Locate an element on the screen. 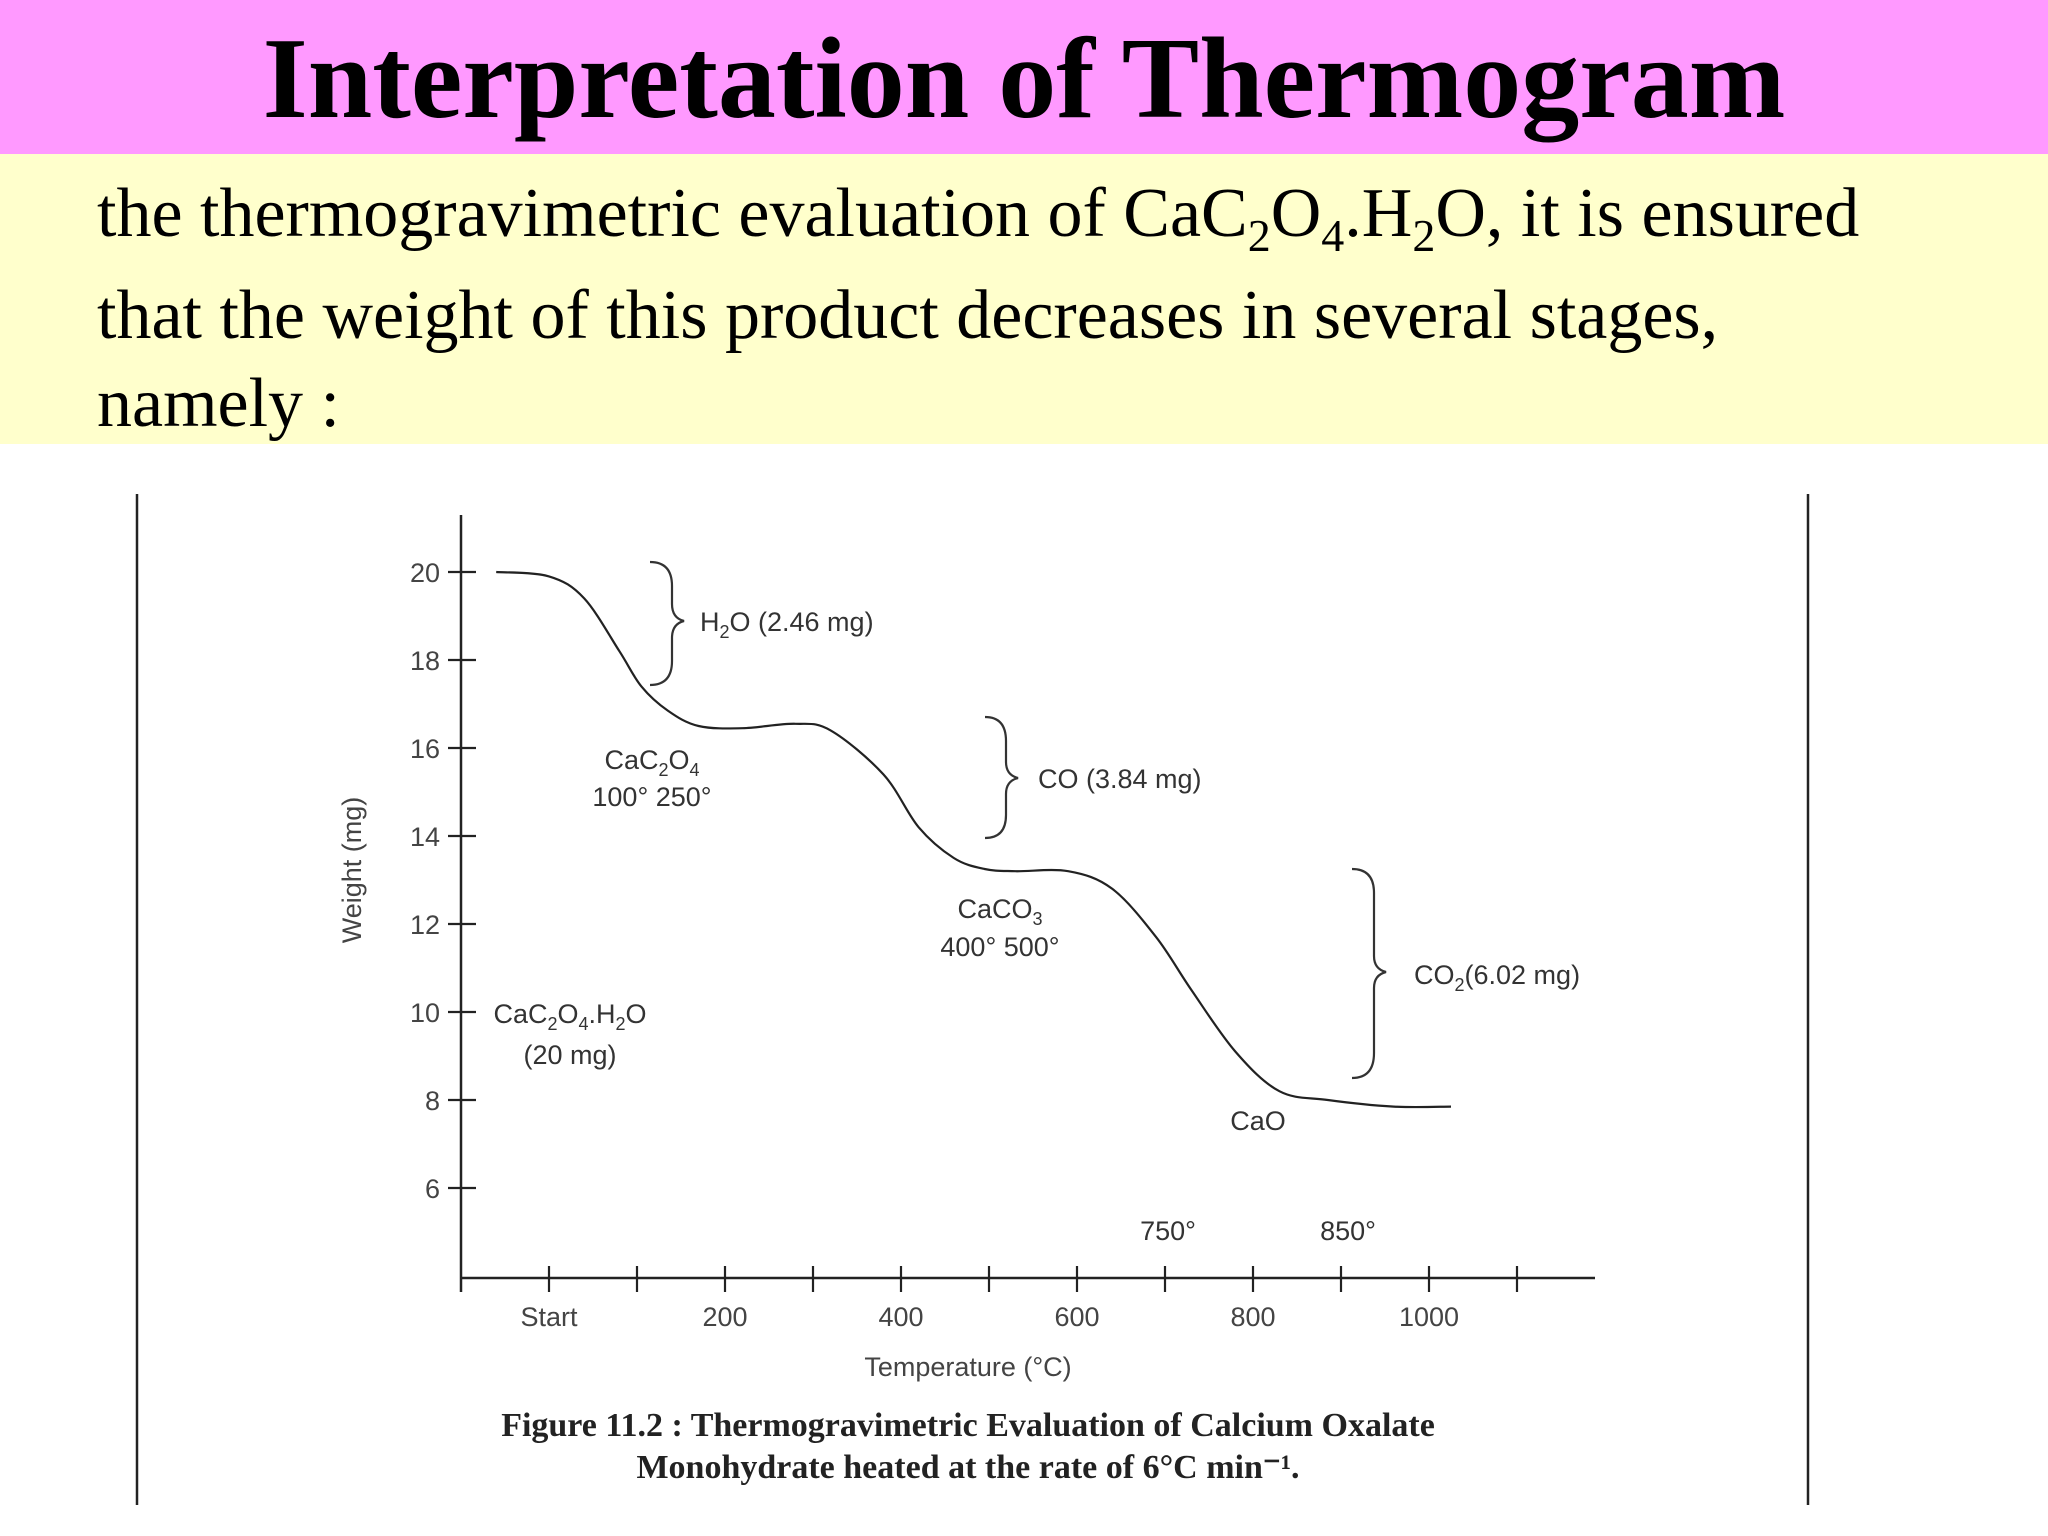 The height and width of the screenshot is (1536, 2048). formula-part: O is located at coordinates (1296, 213).